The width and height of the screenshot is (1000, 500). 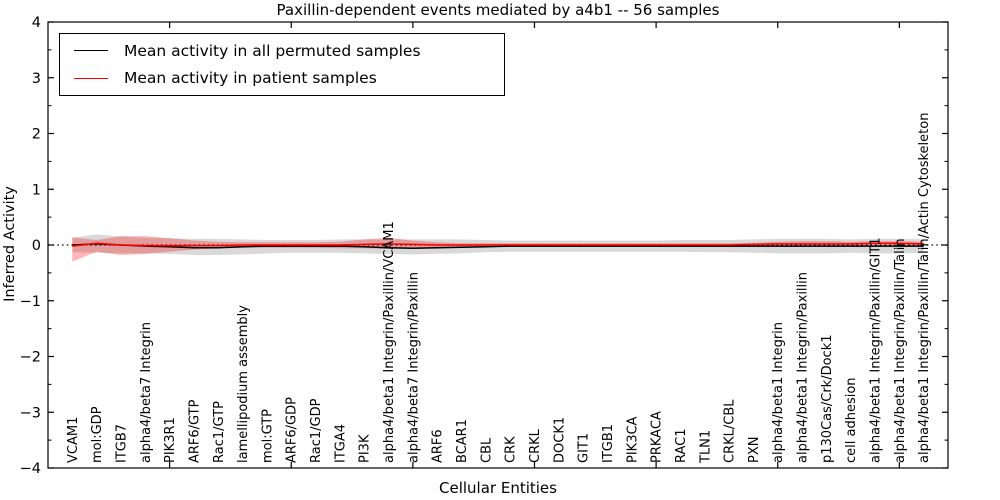 I want to click on x-tick-label: ARF6, so click(x=438, y=446).